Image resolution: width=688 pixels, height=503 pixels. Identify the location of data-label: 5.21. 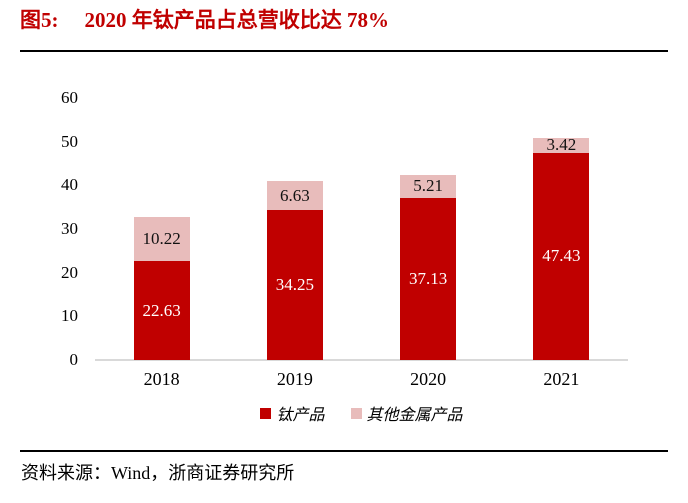
(428, 186).